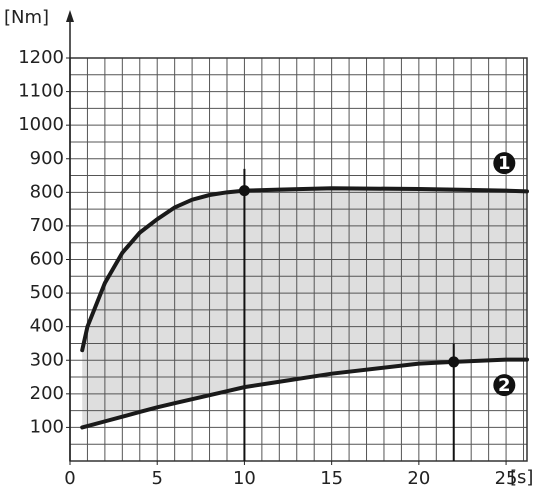  Describe the element at coordinates (506, 478) in the screenshot. I see `x-tick-label: 25` at that location.